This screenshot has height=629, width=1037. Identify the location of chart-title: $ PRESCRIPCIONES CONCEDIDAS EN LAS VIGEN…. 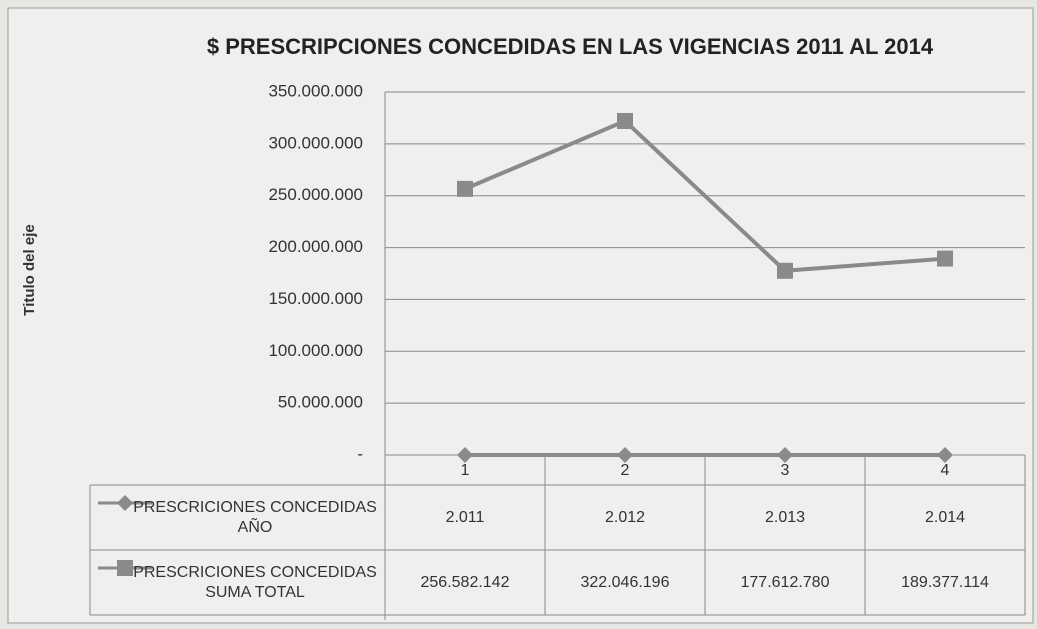
(570, 46).